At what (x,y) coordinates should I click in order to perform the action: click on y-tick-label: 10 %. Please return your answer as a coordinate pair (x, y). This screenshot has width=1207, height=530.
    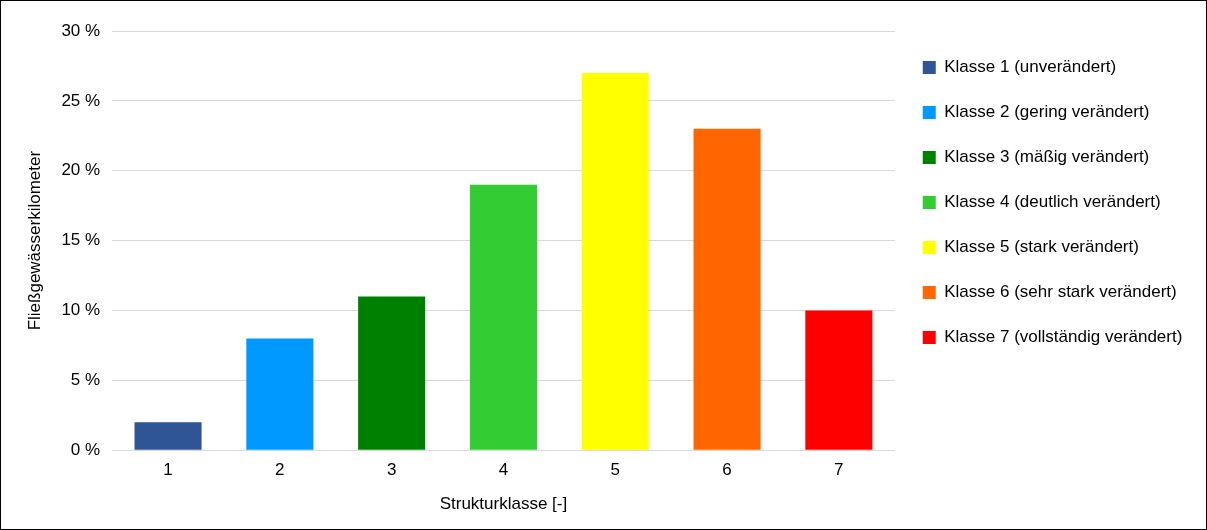
    Looking at the image, I should click on (81, 310).